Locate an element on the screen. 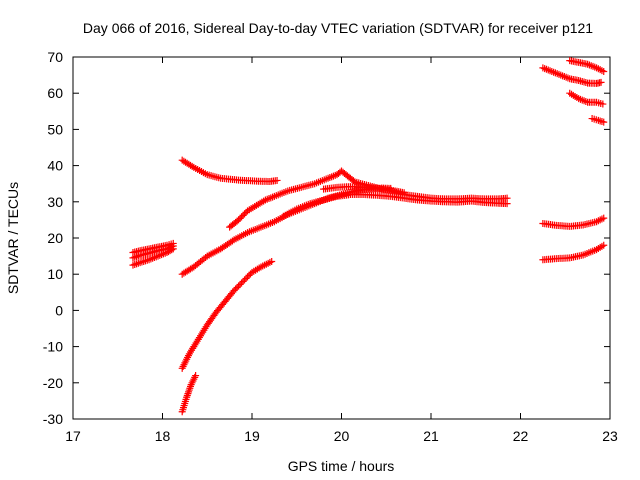 The width and height of the screenshot is (640, 480). y-tick-label: 20 is located at coordinates (55, 238).